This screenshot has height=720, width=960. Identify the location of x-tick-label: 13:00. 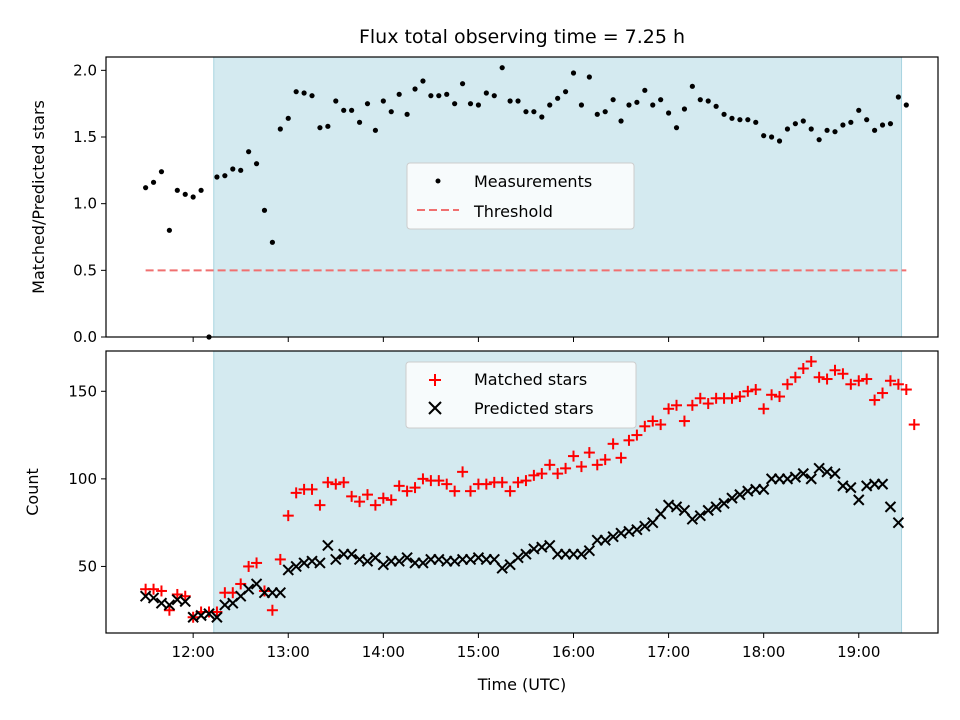
(288, 652).